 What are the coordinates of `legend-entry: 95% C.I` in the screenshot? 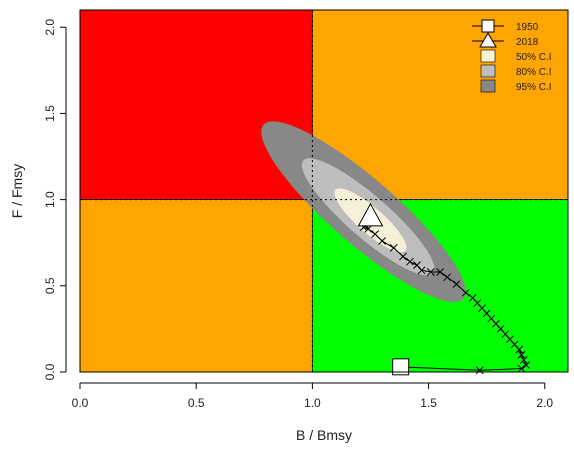 It's located at (516, 86).